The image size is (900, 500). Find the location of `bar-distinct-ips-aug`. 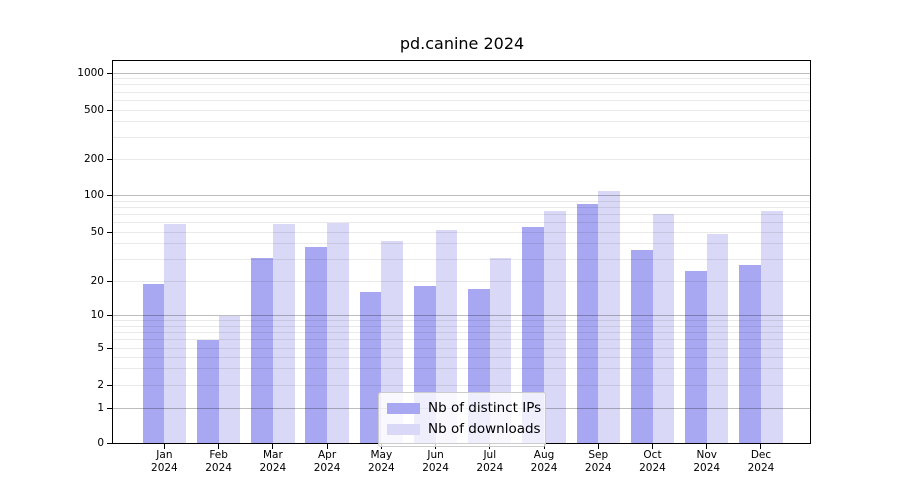

bar-distinct-ips-aug is located at coordinates (533, 335).